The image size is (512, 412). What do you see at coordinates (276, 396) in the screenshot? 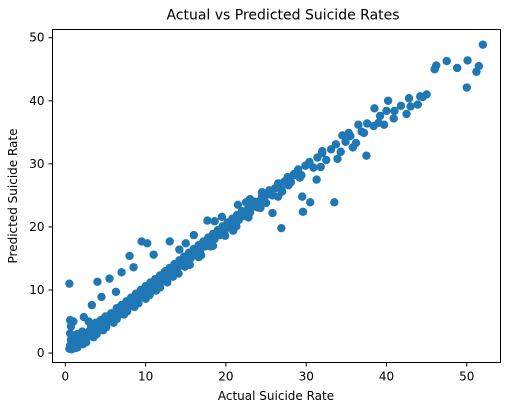
I see `x-axis-label: Actual Suicide Rate` at bounding box center [276, 396].